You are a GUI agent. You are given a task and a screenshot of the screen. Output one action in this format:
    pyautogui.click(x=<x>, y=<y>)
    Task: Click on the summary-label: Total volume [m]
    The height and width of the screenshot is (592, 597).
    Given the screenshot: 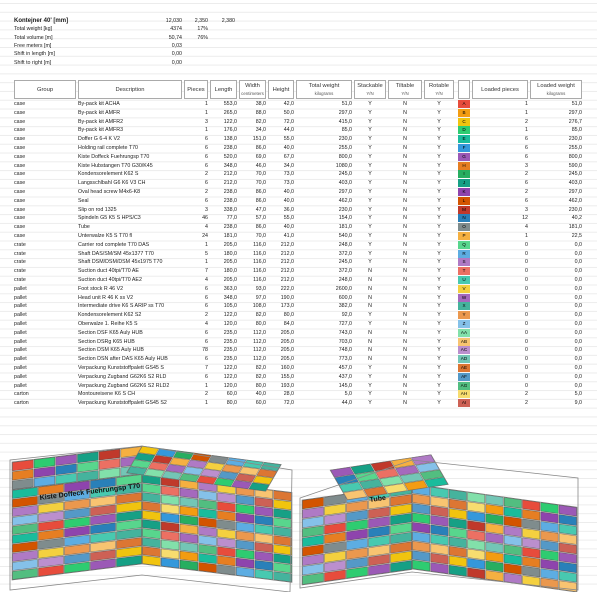 What is the action you would take?
    pyautogui.click(x=33, y=37)
    